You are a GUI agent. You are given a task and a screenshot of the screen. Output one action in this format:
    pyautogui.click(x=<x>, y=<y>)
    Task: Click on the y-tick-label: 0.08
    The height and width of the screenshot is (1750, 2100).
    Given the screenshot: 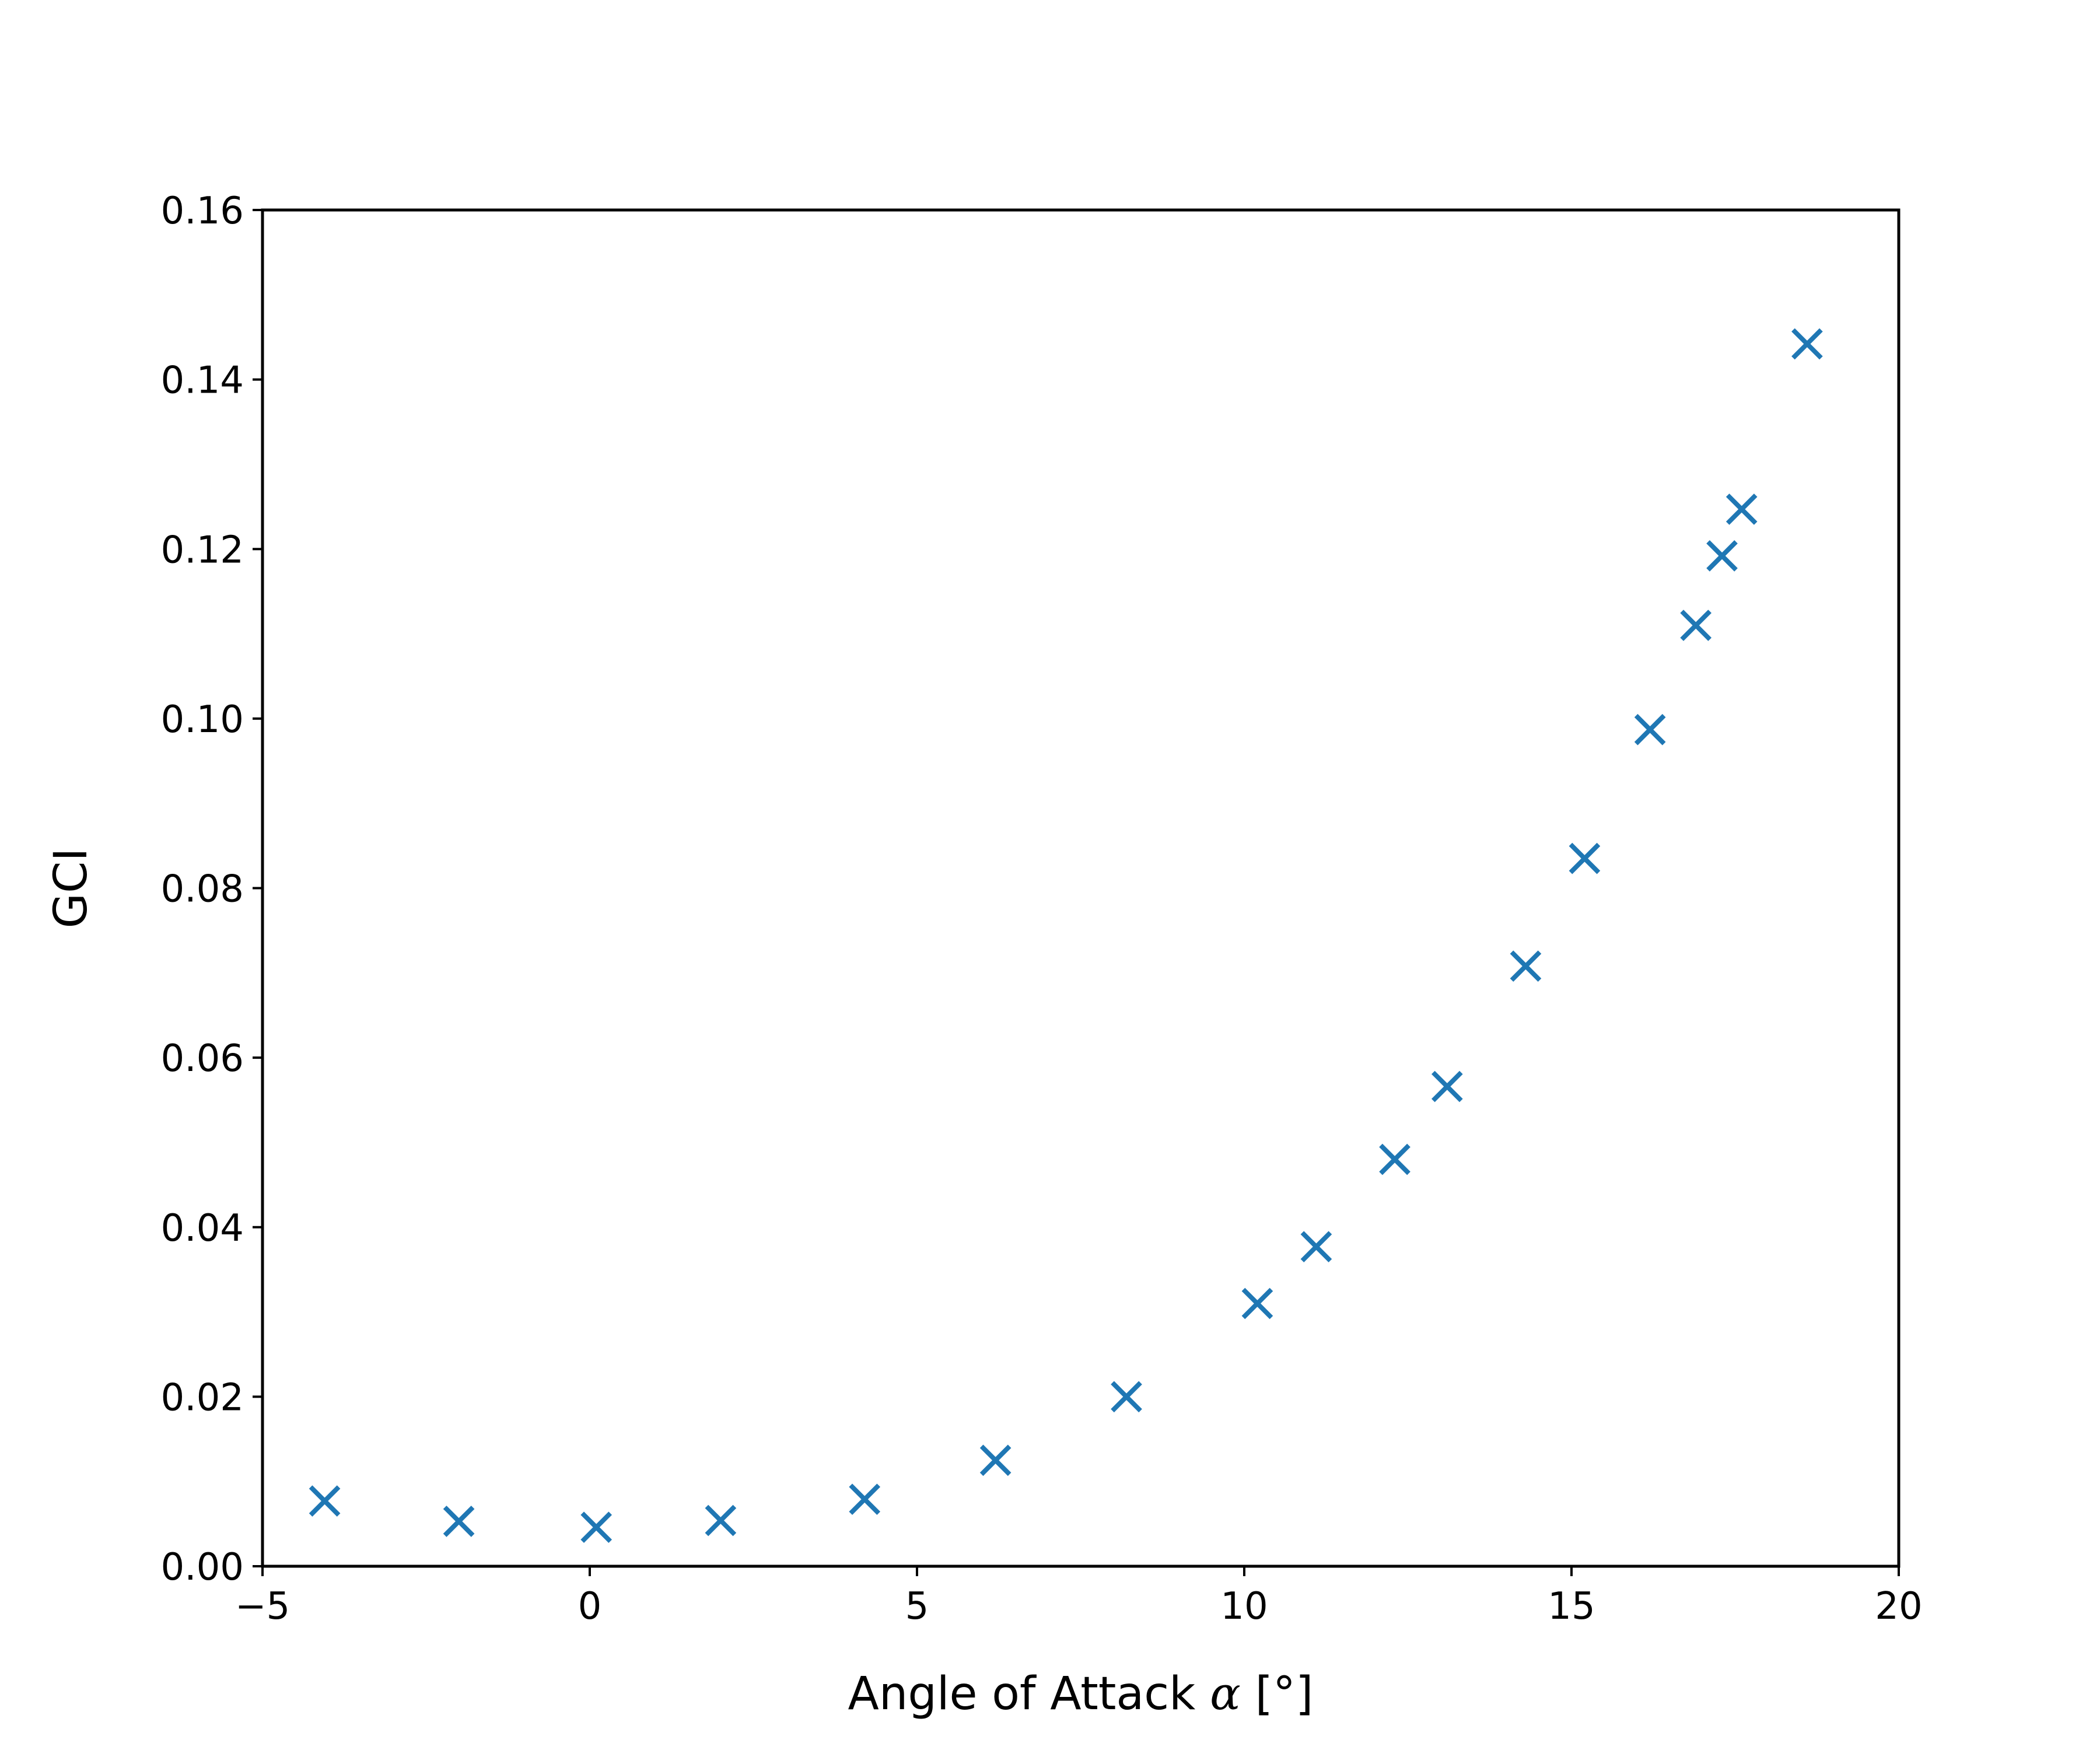 What is the action you would take?
    pyautogui.click(x=202, y=889)
    